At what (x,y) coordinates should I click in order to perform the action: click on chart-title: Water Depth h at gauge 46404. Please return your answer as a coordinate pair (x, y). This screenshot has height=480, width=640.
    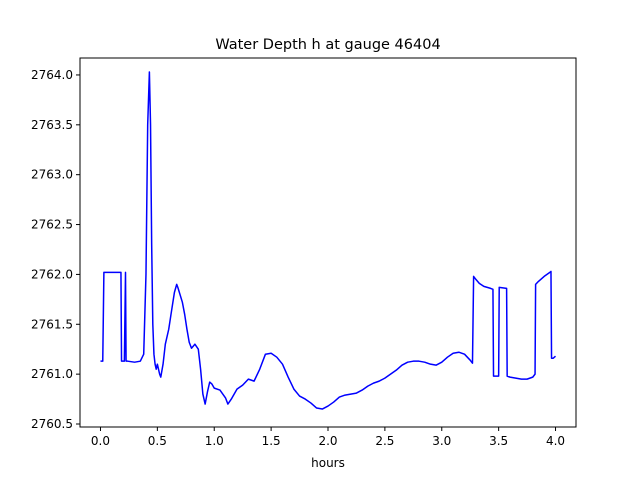
    Looking at the image, I should click on (327, 45).